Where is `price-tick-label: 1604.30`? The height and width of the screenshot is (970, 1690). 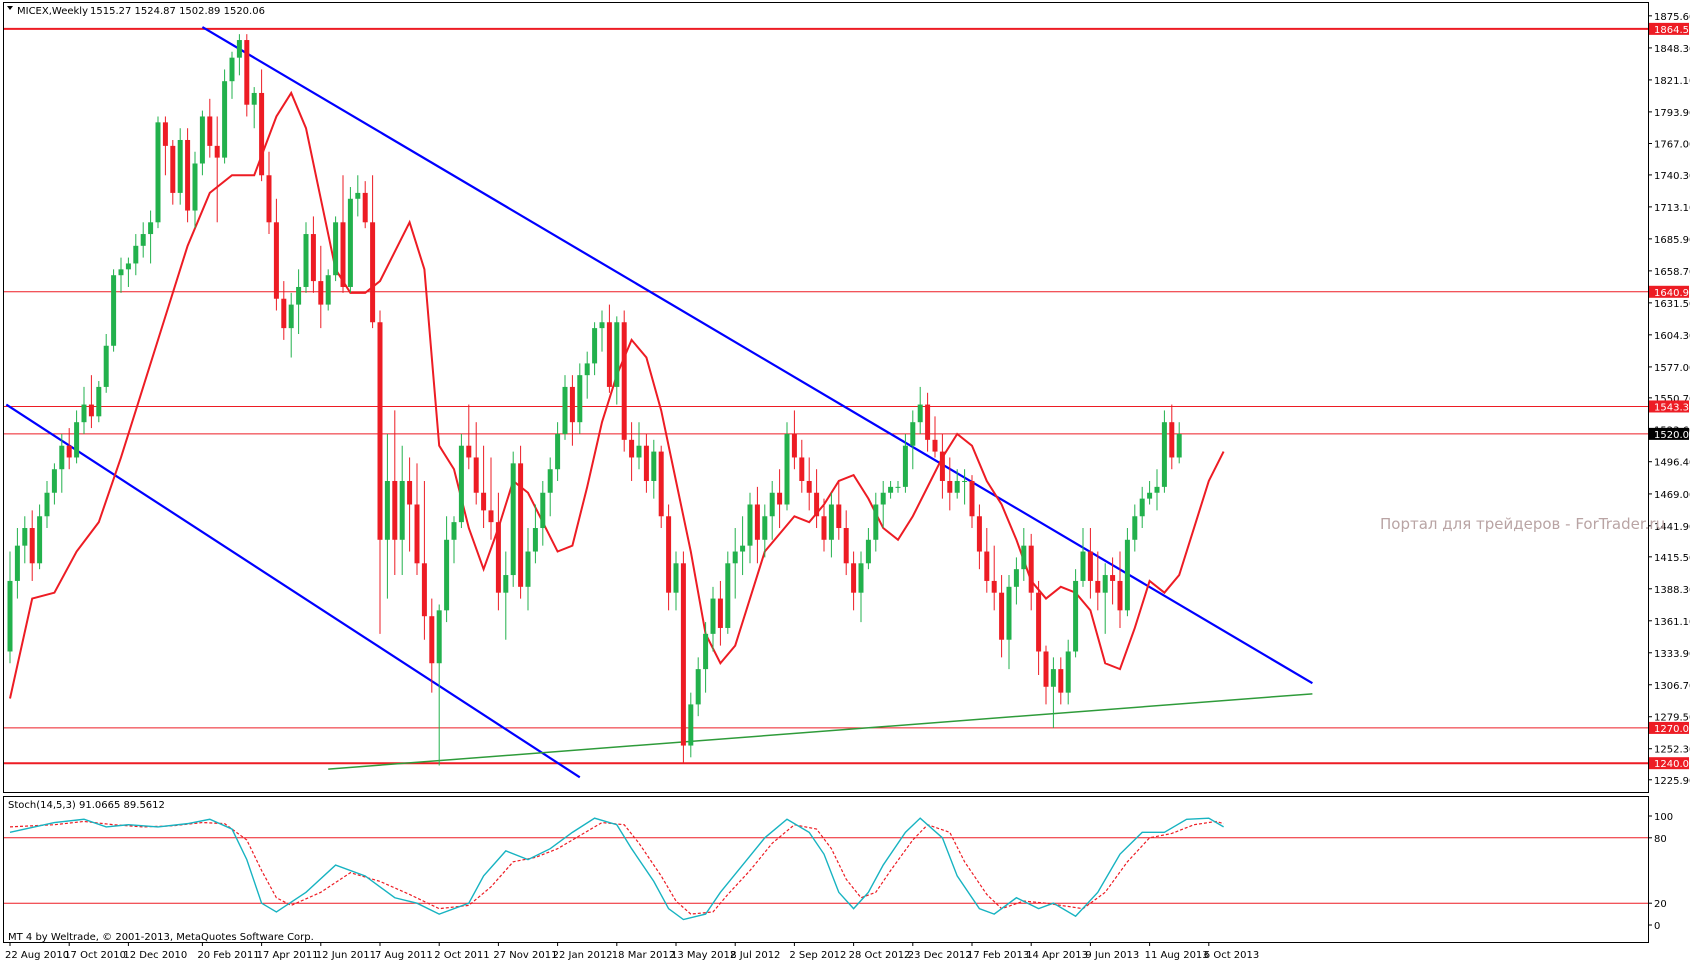 price-tick-label: 1604.30 is located at coordinates (1672, 336).